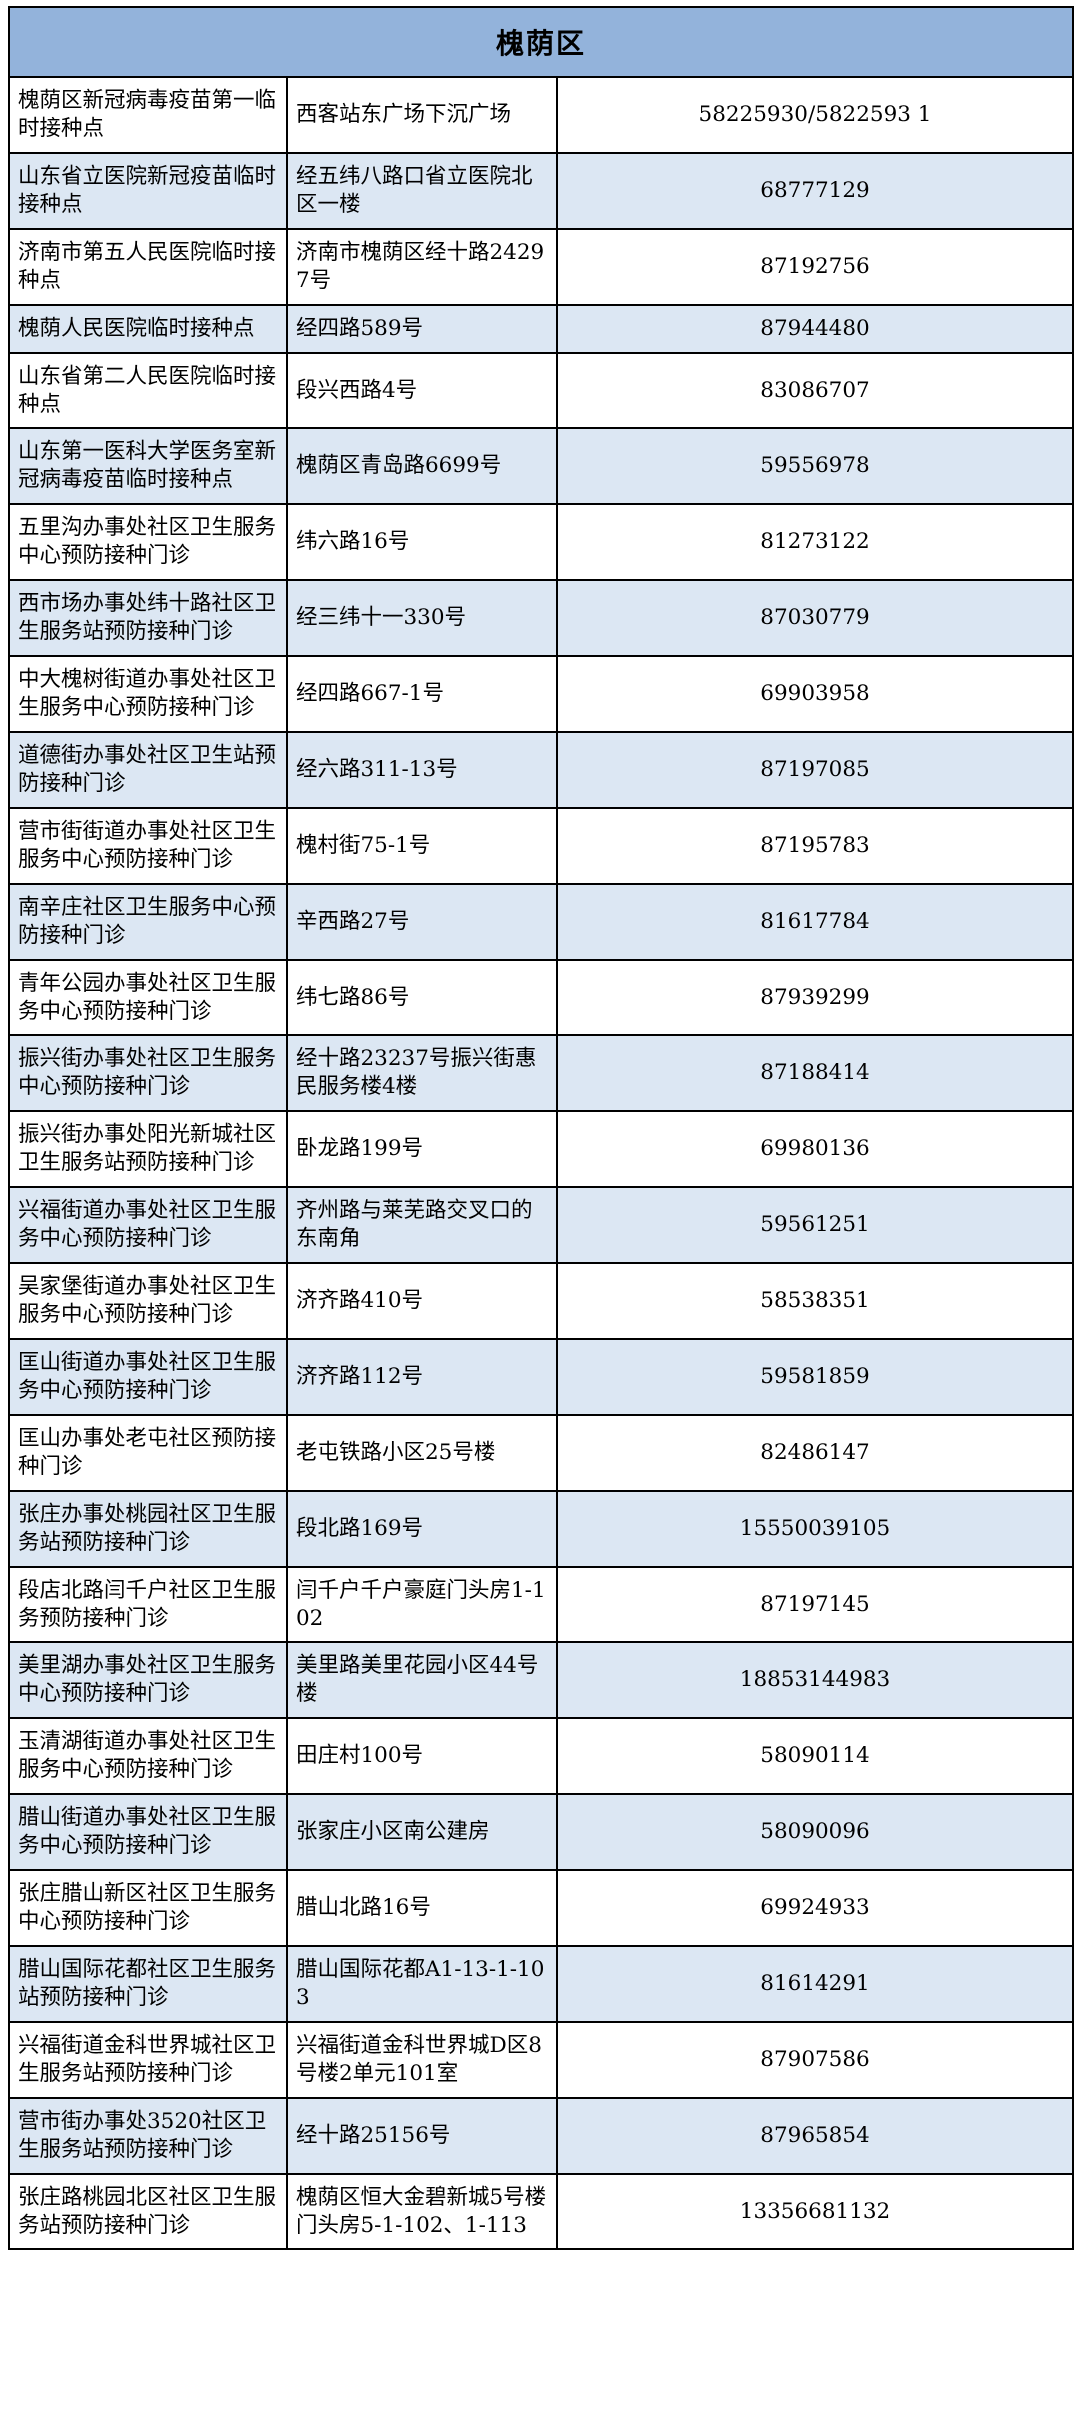 This screenshot has height=2429, width=1080. I want to click on table-header: 槐荫区, so click(541, 42).